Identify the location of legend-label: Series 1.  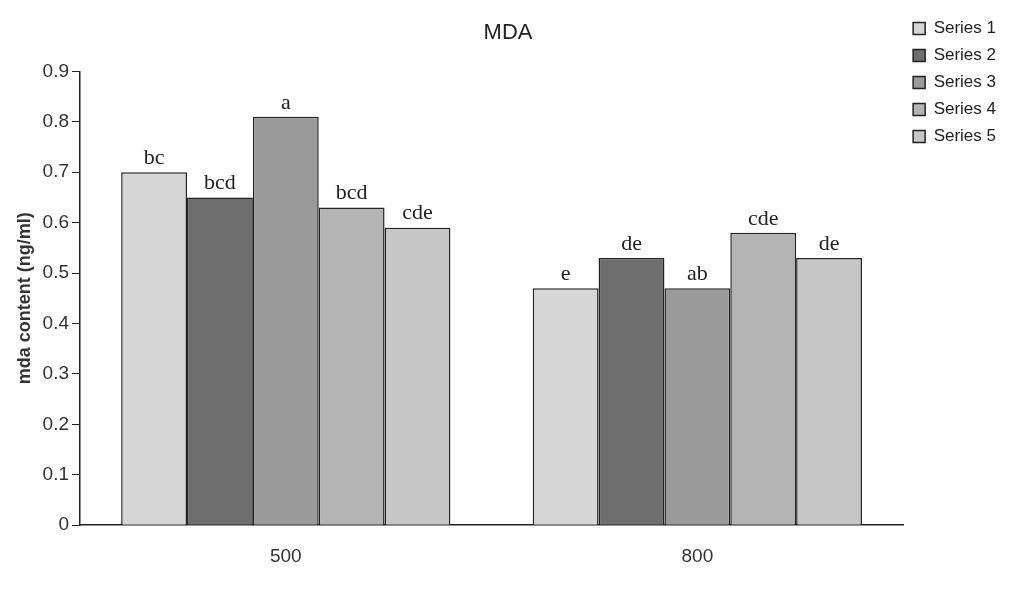
(965, 28).